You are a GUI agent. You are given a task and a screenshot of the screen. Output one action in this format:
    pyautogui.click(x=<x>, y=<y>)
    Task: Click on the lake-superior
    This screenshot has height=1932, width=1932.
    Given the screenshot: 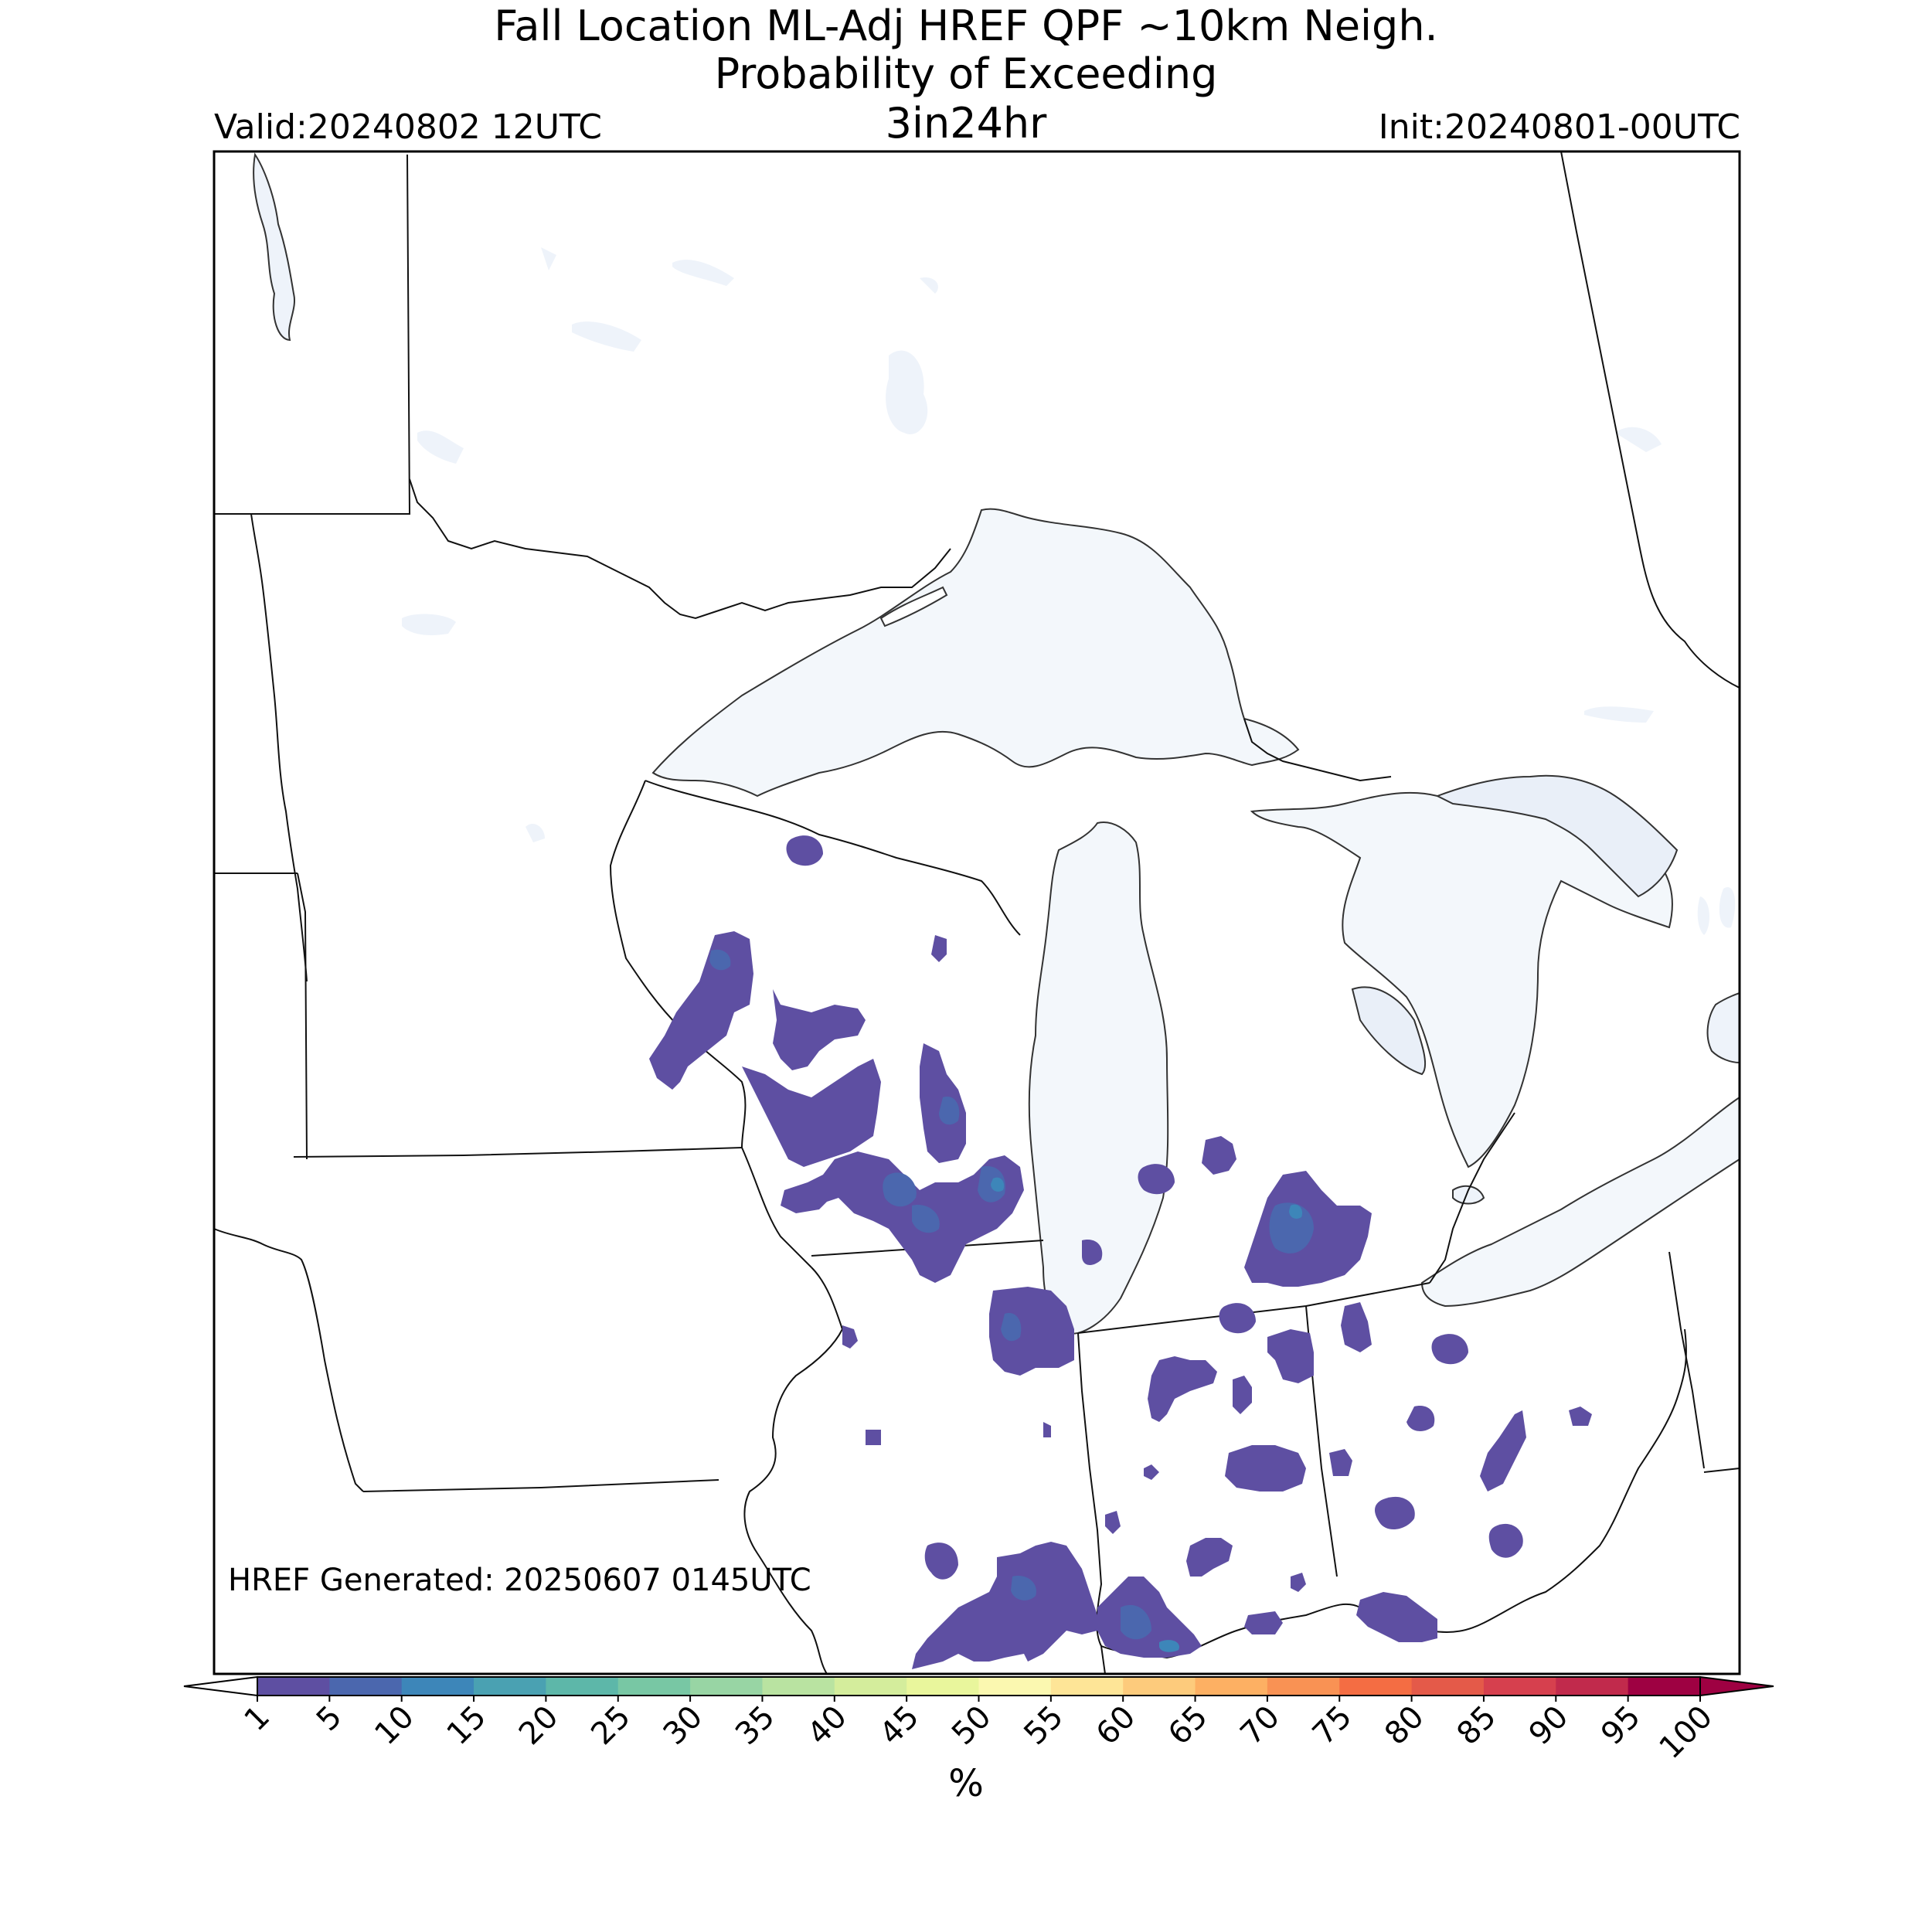 What is the action you would take?
    pyautogui.click(x=976, y=653)
    